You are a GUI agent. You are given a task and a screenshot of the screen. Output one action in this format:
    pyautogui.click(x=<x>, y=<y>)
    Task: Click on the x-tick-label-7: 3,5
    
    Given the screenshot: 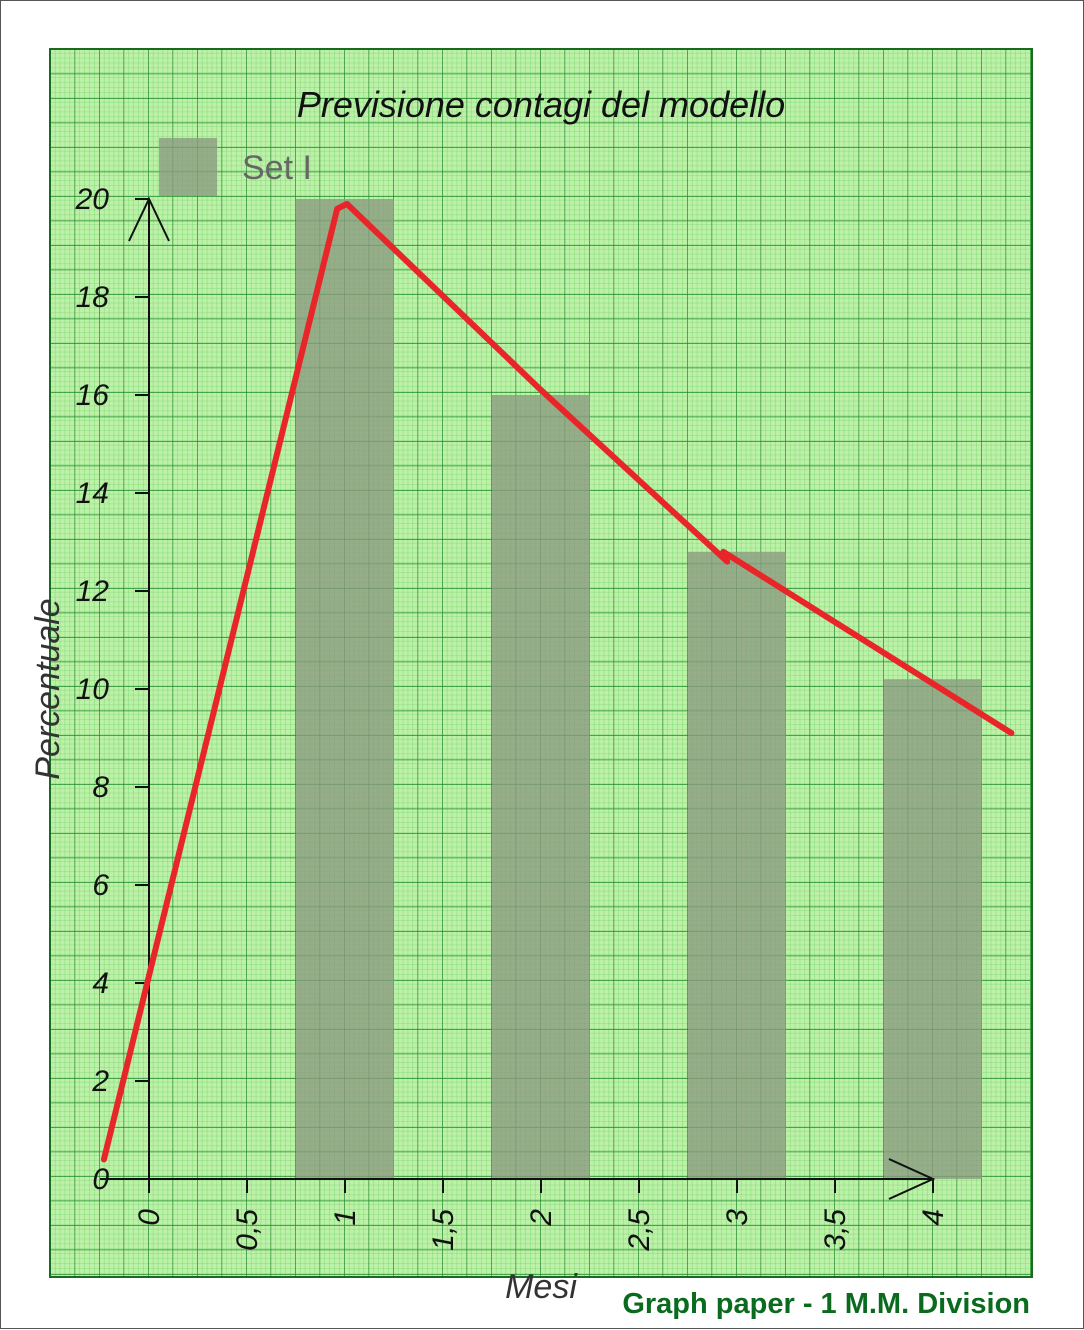 What is the action you would take?
    pyautogui.click(x=835, y=1230)
    